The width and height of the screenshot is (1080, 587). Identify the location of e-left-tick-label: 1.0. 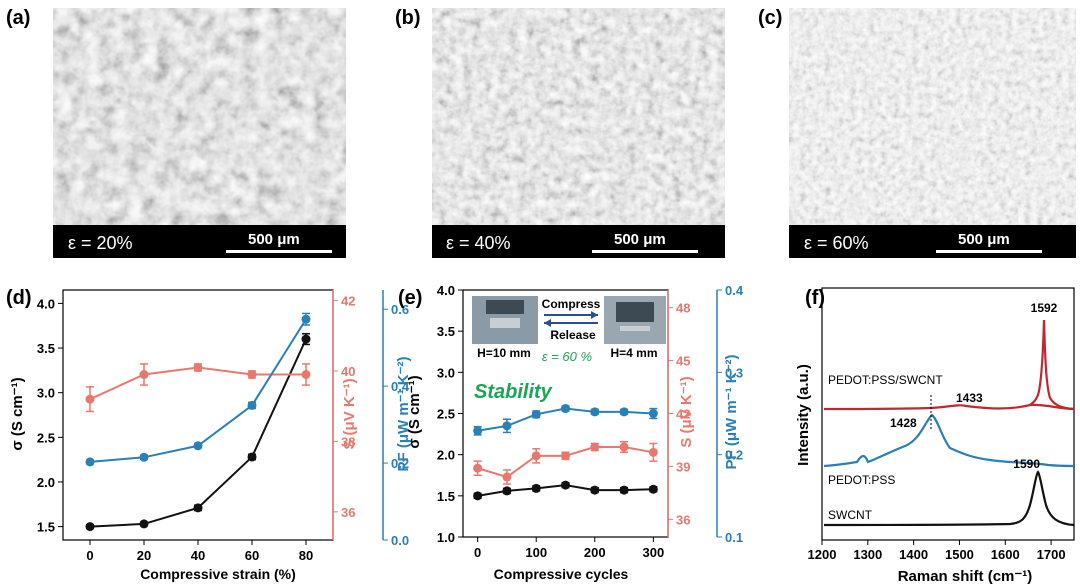
(446, 537).